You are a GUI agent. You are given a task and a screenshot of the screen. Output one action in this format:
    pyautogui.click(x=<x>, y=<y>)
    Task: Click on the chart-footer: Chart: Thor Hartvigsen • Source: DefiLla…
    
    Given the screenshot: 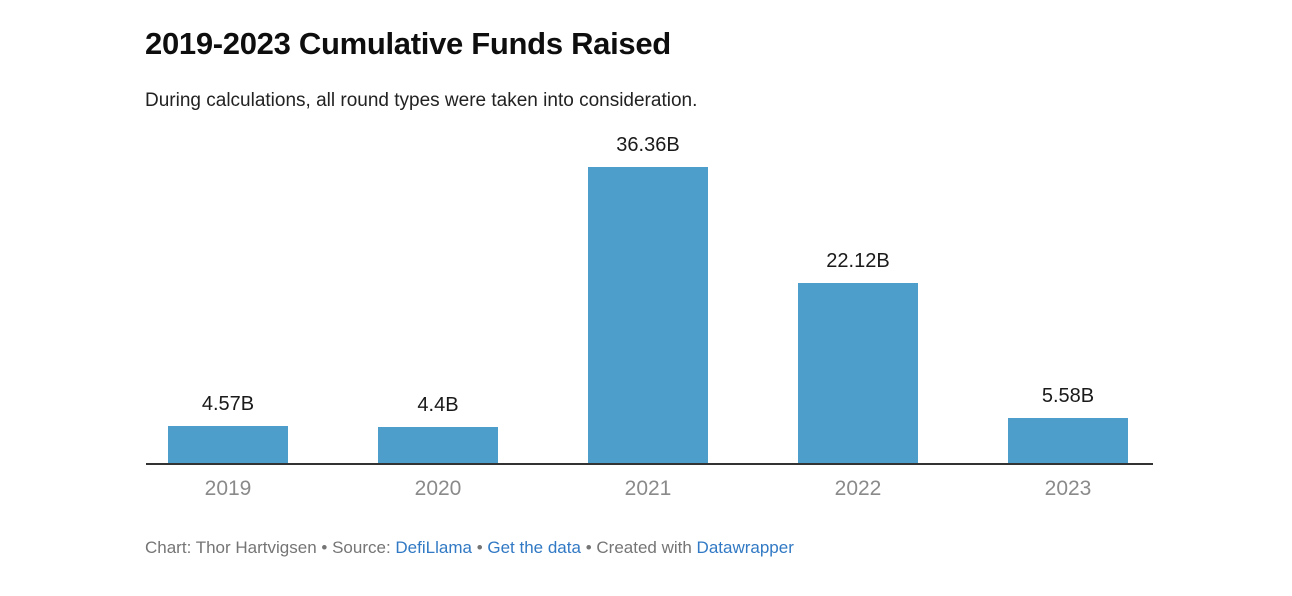 What is the action you would take?
    pyautogui.click(x=469, y=548)
    